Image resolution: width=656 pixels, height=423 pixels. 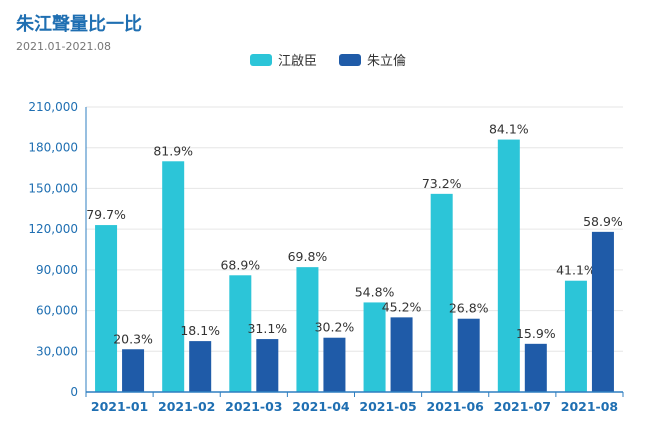 I want to click on data-label-series-1-2021-06: 26.8%, so click(x=469, y=308).